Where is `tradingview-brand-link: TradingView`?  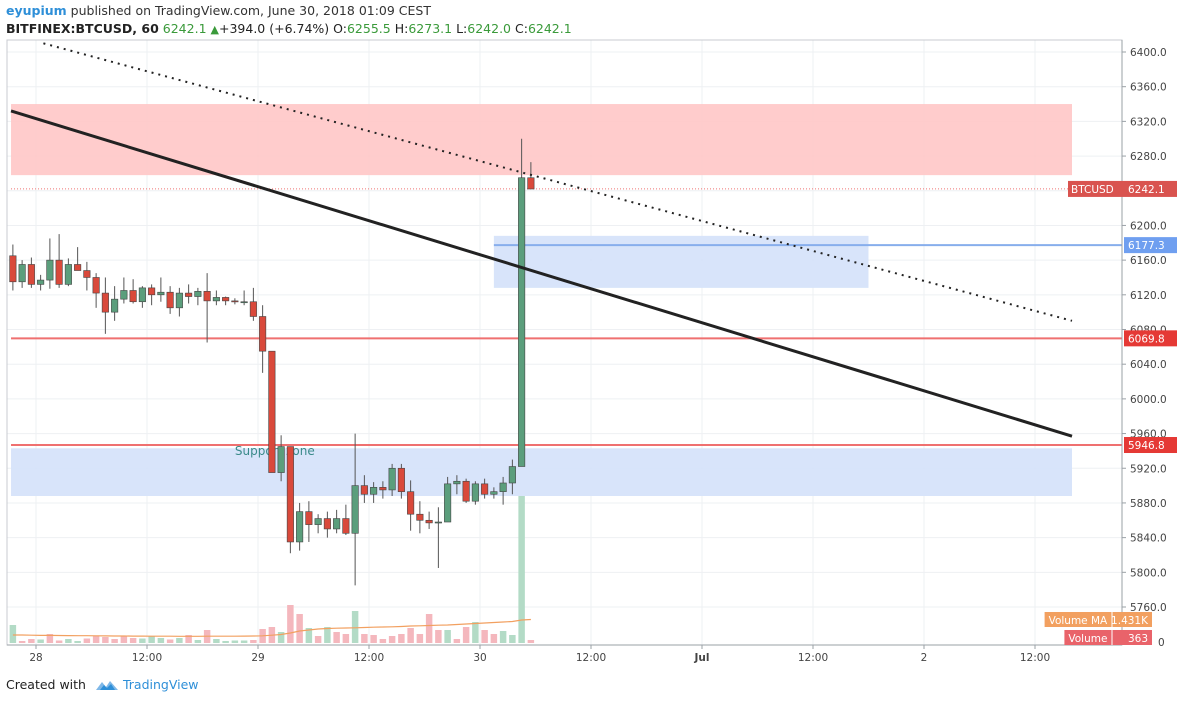 tradingview-brand-link: TradingView is located at coordinates (160, 684).